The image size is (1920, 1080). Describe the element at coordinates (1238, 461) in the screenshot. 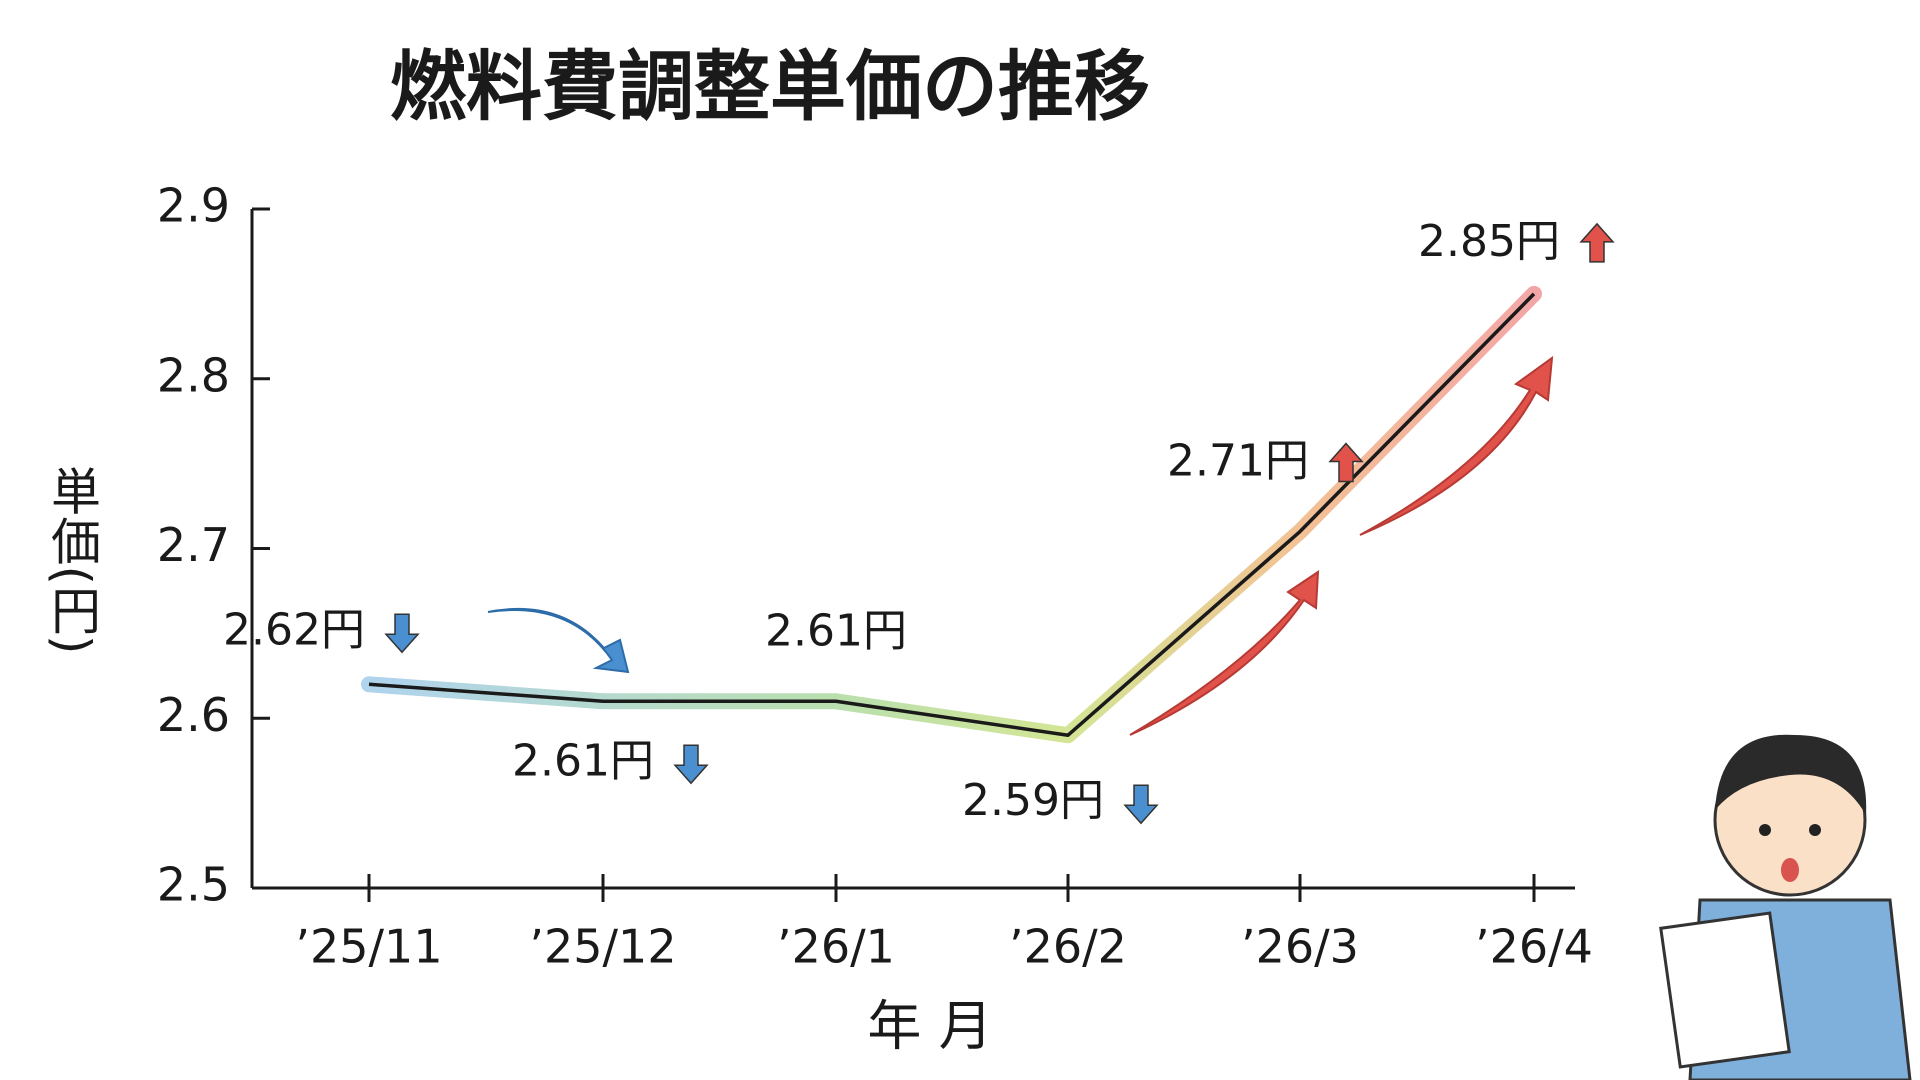

I see `value-label: 2.71円` at that location.